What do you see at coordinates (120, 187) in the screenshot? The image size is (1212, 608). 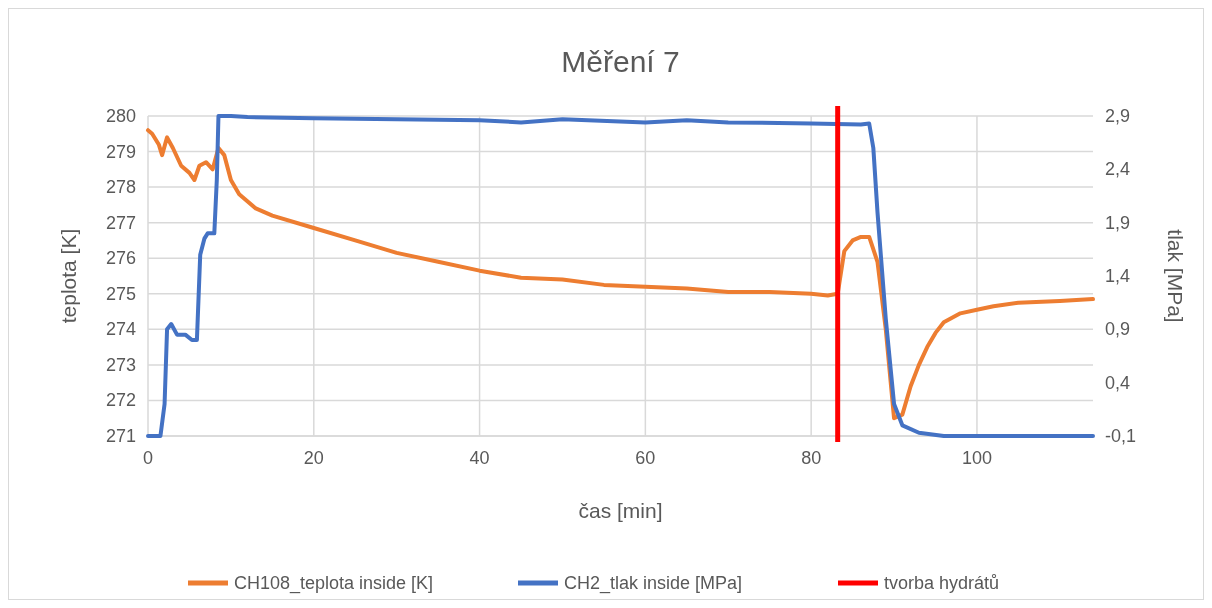 I see `y-tick-label: 278` at bounding box center [120, 187].